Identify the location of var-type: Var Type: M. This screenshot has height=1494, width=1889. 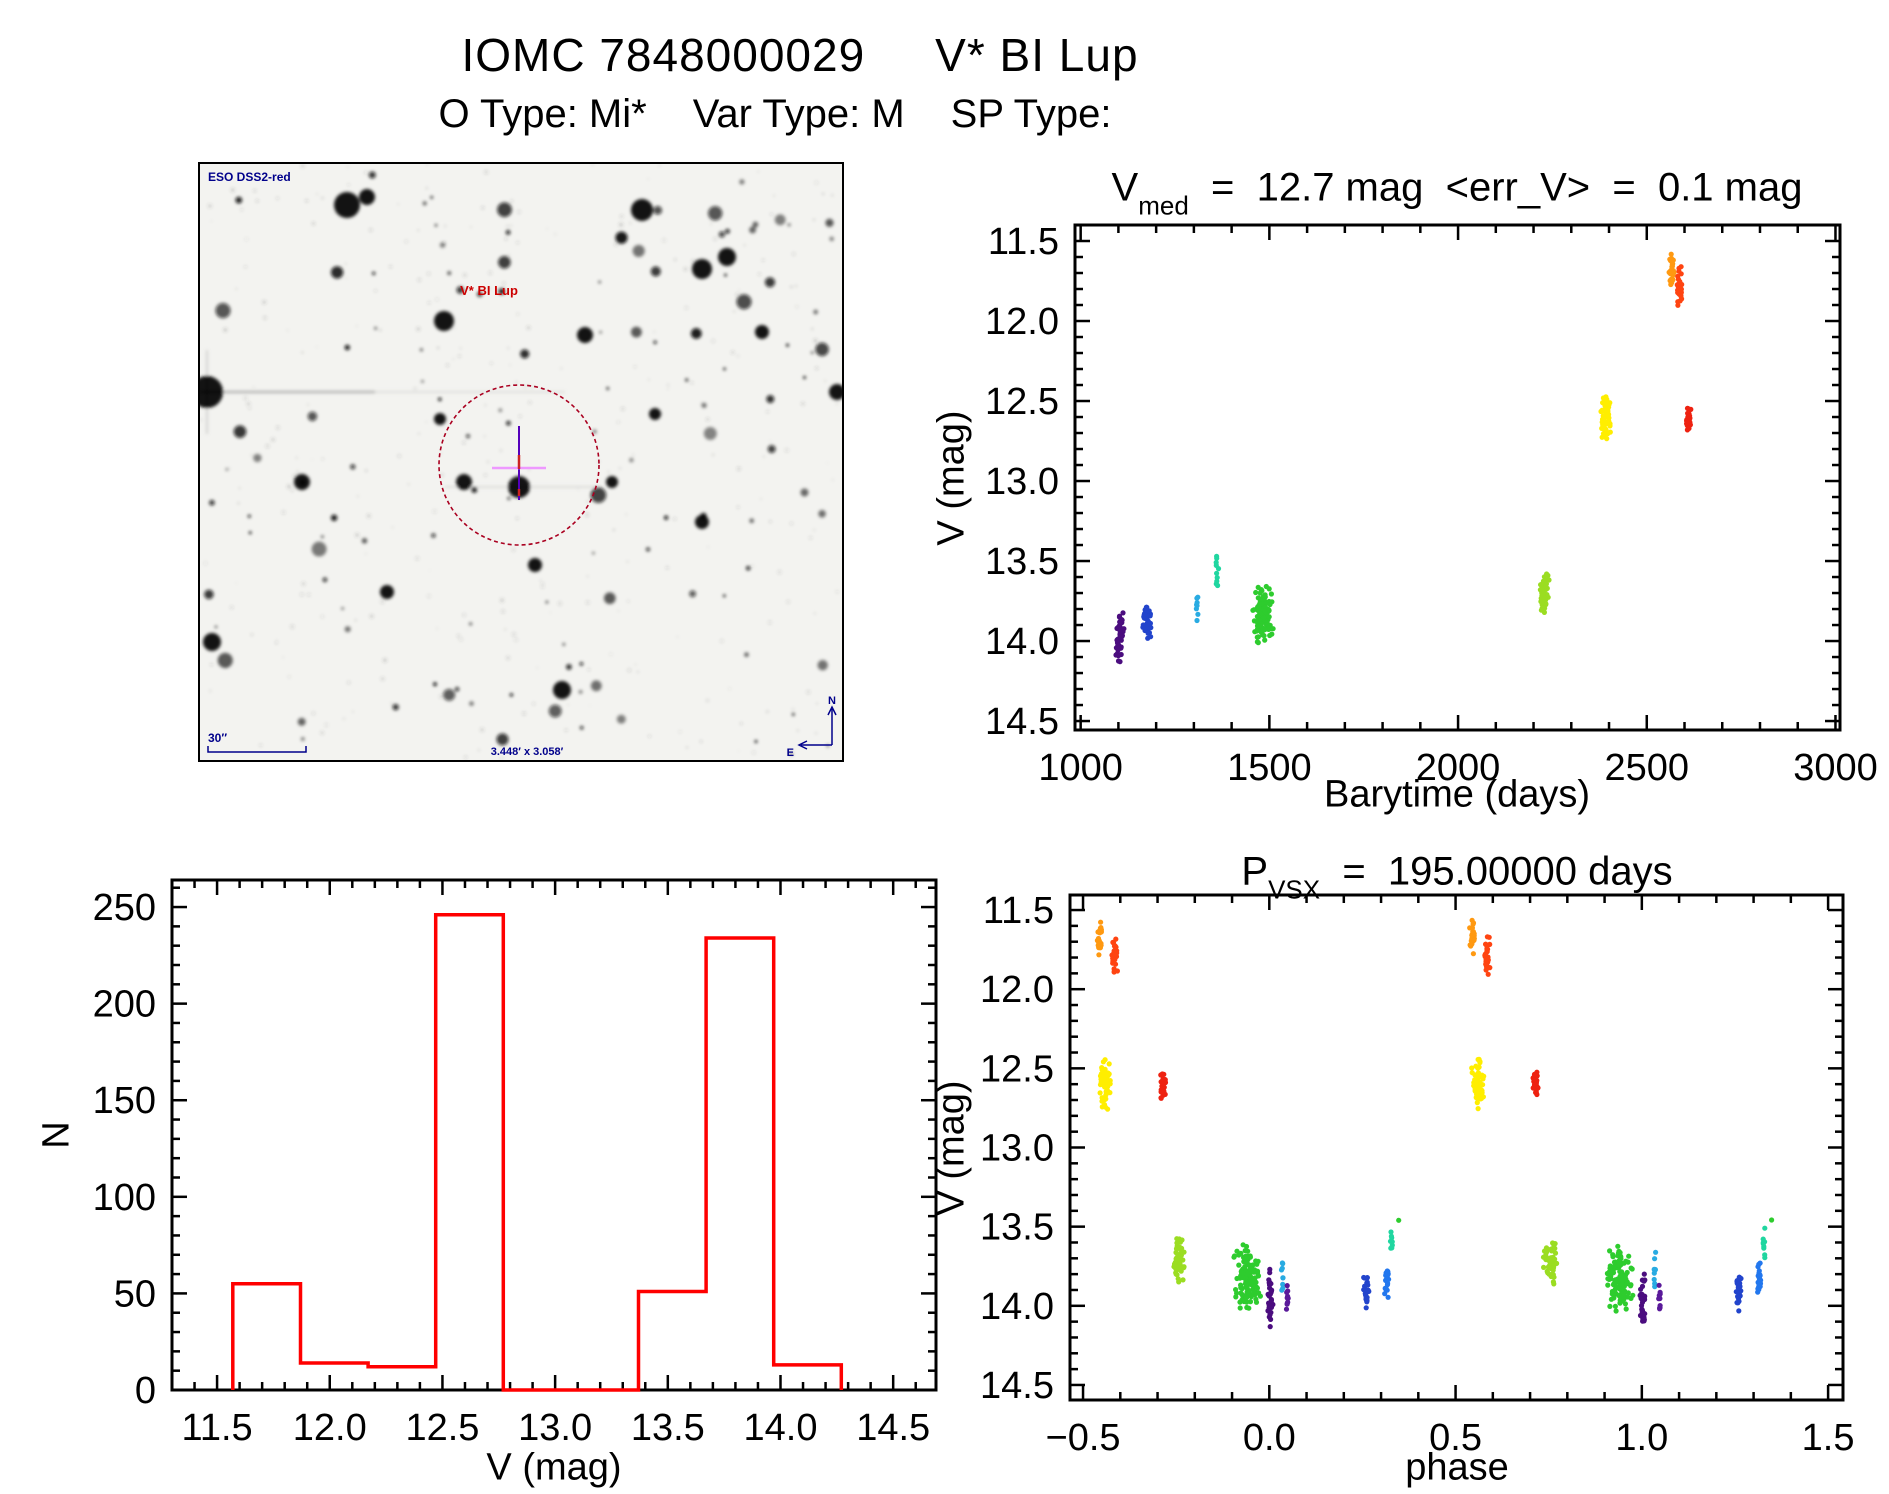
(798, 114).